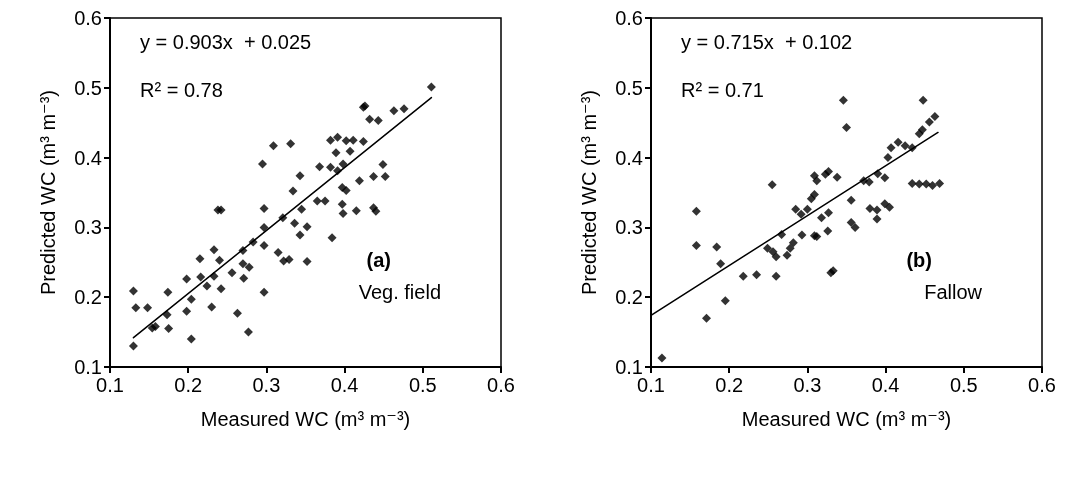 The width and height of the screenshot is (1083, 485). I want to click on annotation: y = 0.903x + 0.025, so click(226, 42).